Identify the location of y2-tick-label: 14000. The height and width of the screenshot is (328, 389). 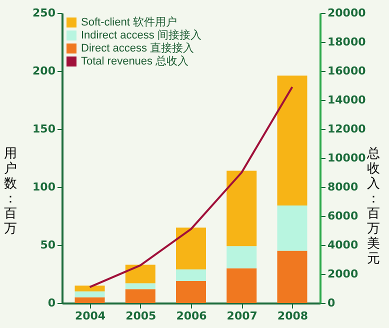
(347, 100).